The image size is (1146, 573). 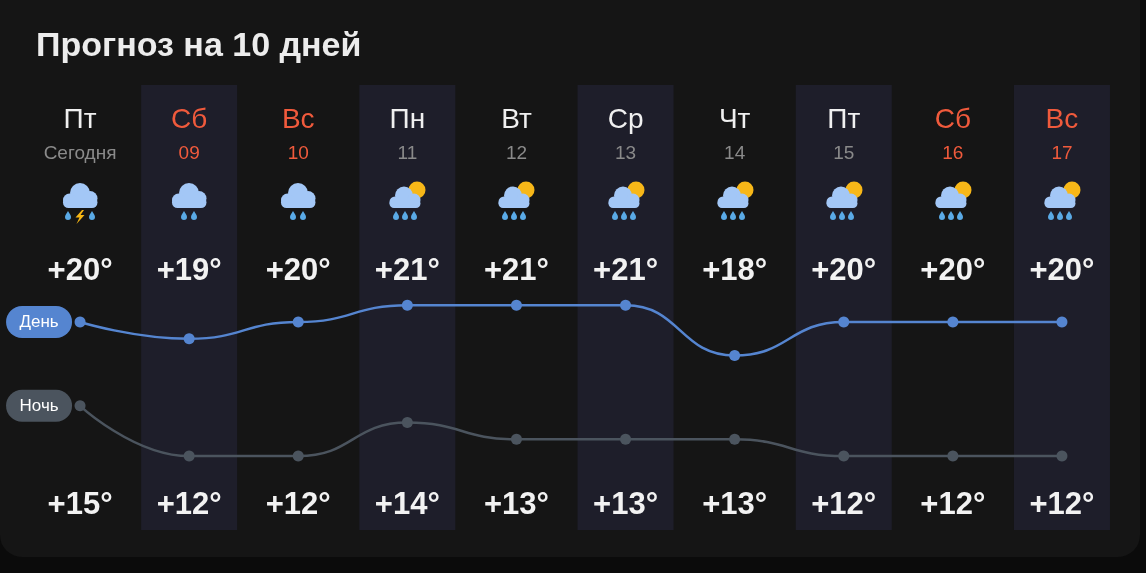 I want to click on x-tick-label: Вт 12, so click(x=516, y=132).